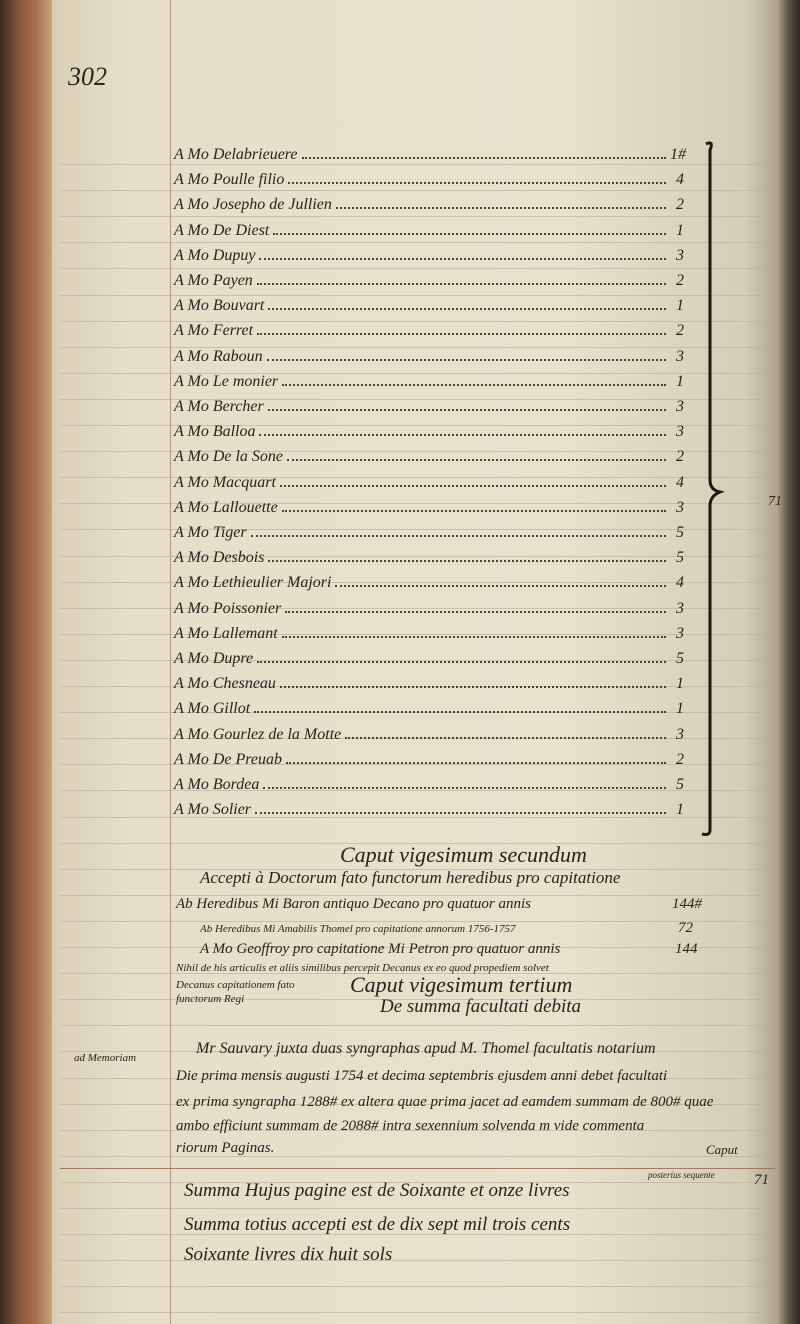  Describe the element at coordinates (429, 177) in the screenshot. I see `list-item: A Mo Poulle filio 4` at that location.